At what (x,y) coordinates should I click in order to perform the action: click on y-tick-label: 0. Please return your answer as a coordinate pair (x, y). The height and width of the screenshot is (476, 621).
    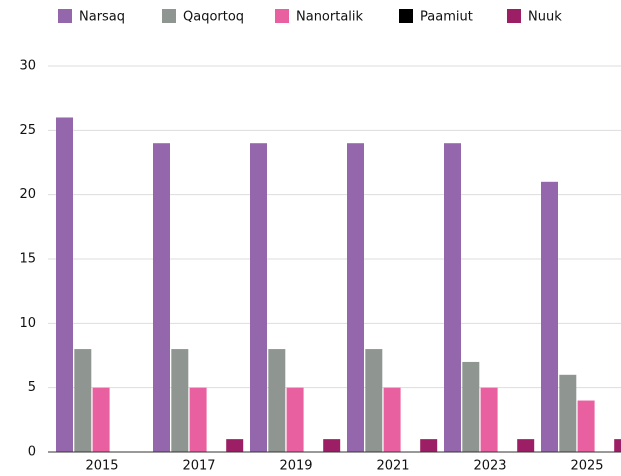
    Looking at the image, I should click on (32, 452).